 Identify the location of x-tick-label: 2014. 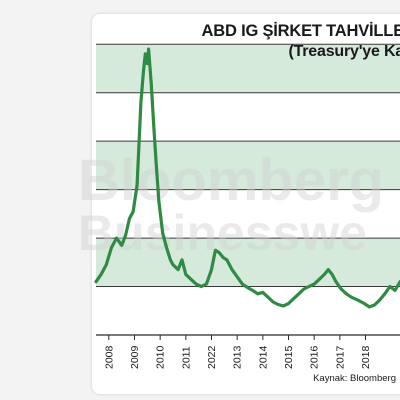
(263, 357).